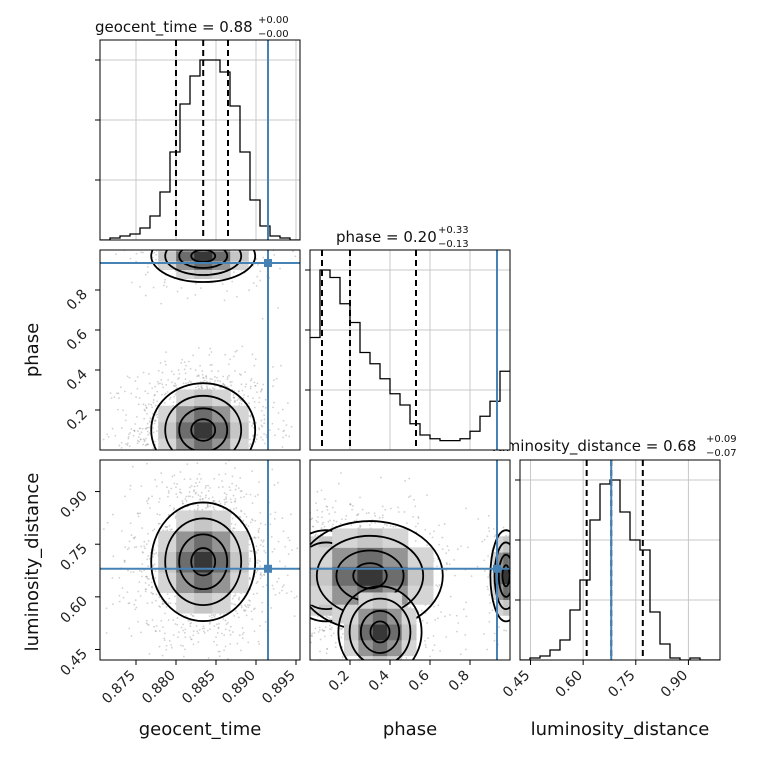  What do you see at coordinates (273, 20) in the screenshot?
I see `title-geocent-time-plus: +0.00` at bounding box center [273, 20].